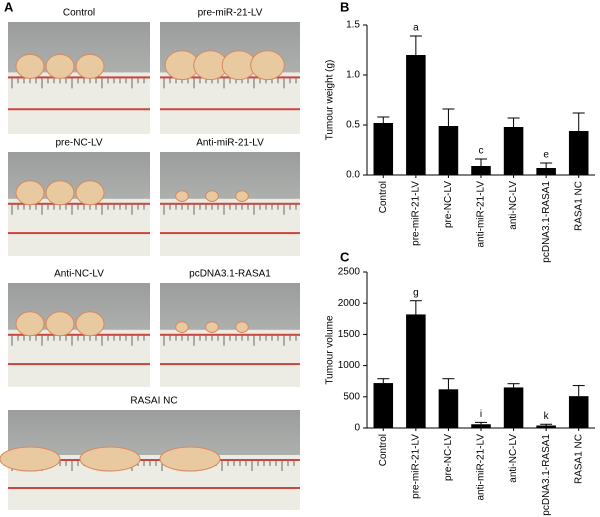  Describe the element at coordinates (351, 396) in the screenshot. I see `y-tick-label: 500` at that location.